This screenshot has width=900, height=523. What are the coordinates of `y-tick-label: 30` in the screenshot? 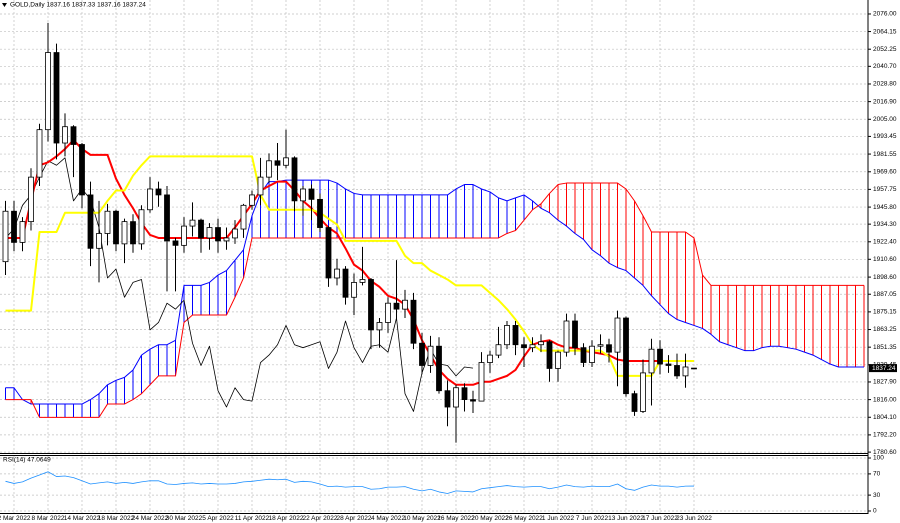 It's located at (877, 495).